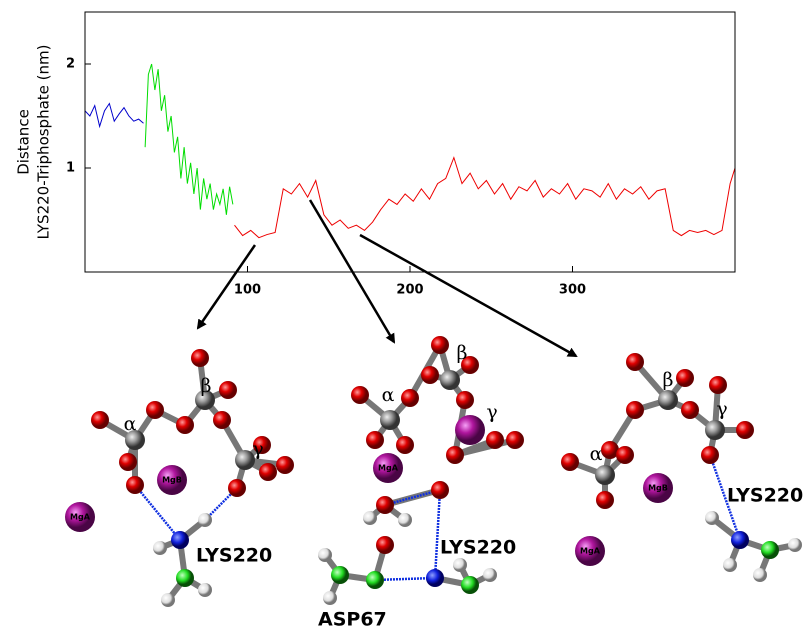 The width and height of the screenshot is (804, 633). I want to click on y-tick-label: 2, so click(70, 64).